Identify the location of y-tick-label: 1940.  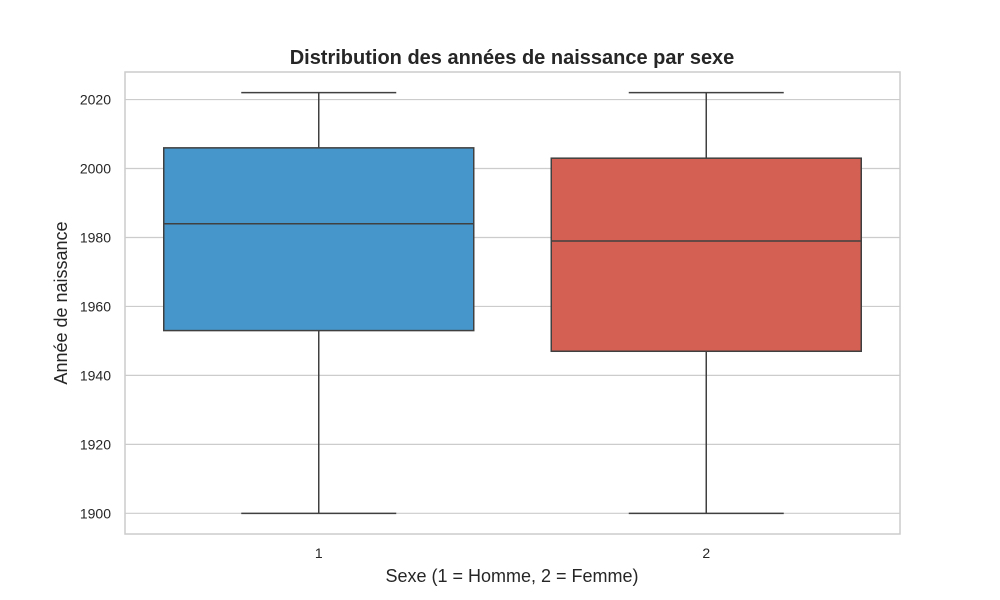
(95, 375).